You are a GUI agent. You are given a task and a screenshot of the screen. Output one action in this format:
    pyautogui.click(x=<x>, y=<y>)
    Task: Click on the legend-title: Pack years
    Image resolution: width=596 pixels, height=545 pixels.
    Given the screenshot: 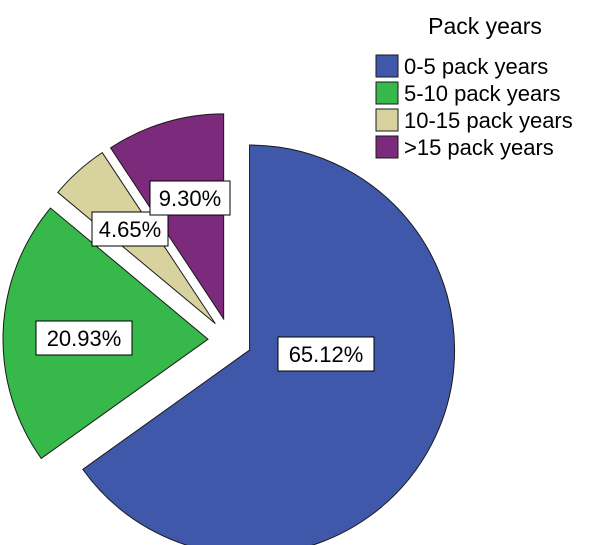 What is the action you would take?
    pyautogui.click(x=485, y=26)
    